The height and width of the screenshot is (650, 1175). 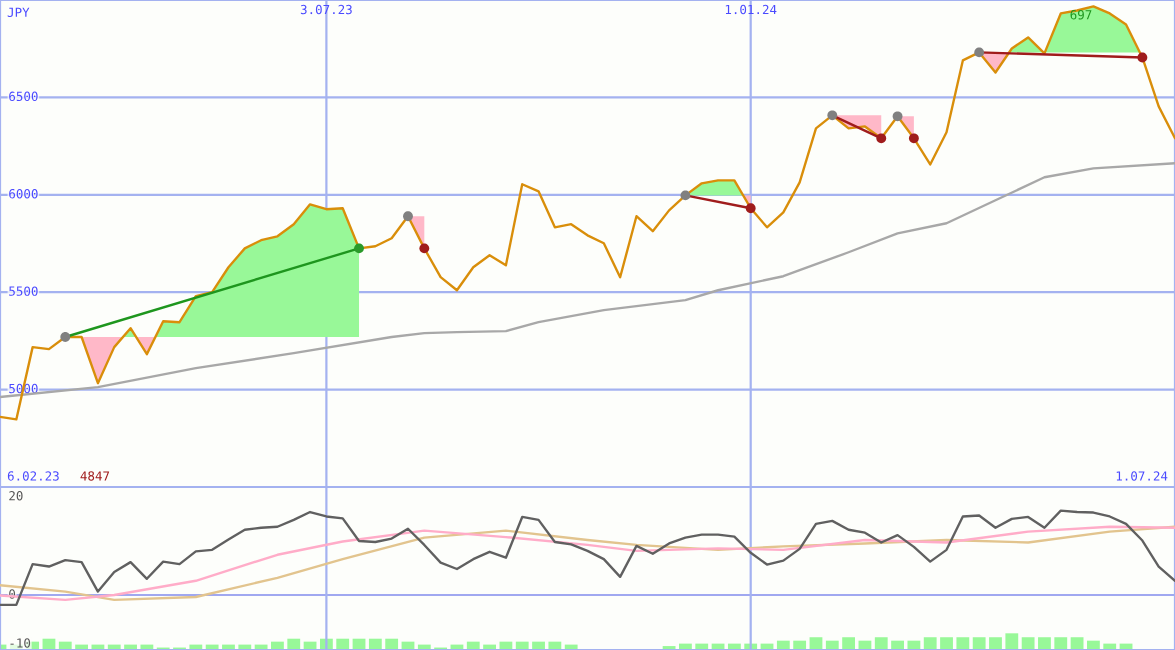 I want to click on y-axis-title: JPY, so click(x=18, y=12).